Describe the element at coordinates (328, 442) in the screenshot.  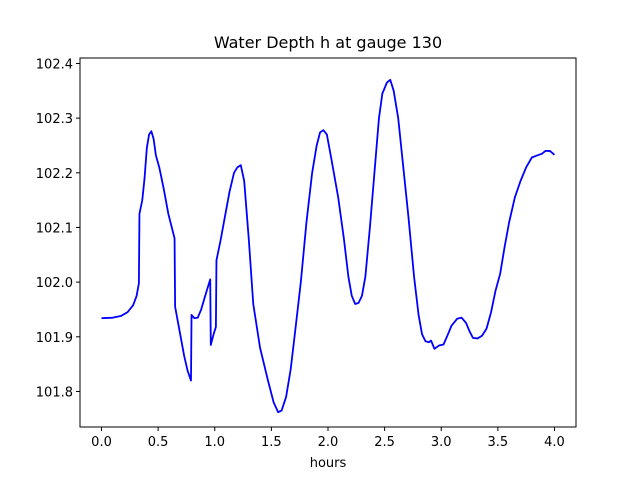
I see `x-tick-label: 2.0` at that location.